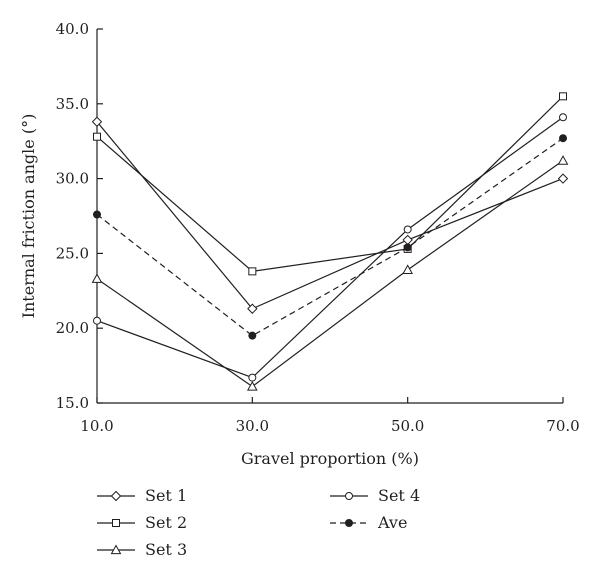 Image resolution: width=600 pixels, height=577 pixels. I want to click on x-tick-label: 70.0, so click(562, 426).